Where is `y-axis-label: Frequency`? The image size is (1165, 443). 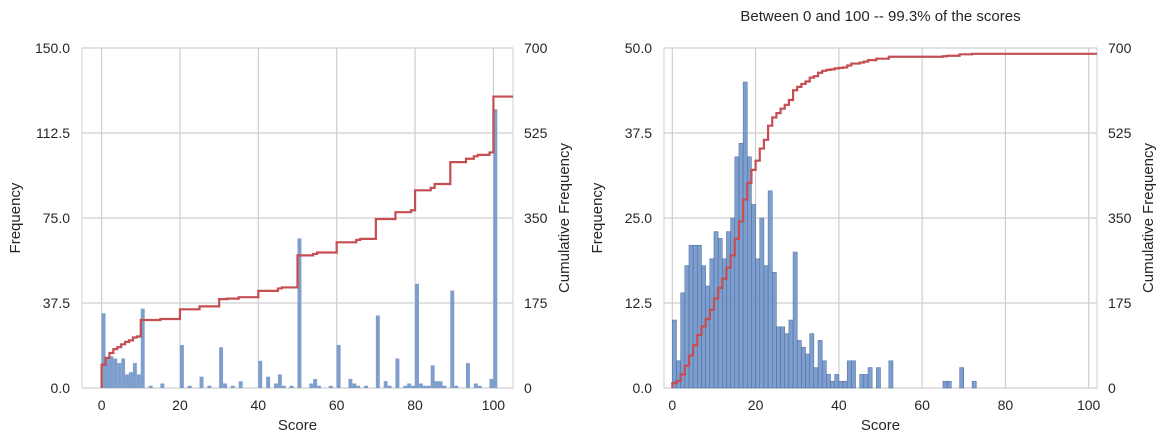 y-axis-label: Frequency is located at coordinates (15, 217).